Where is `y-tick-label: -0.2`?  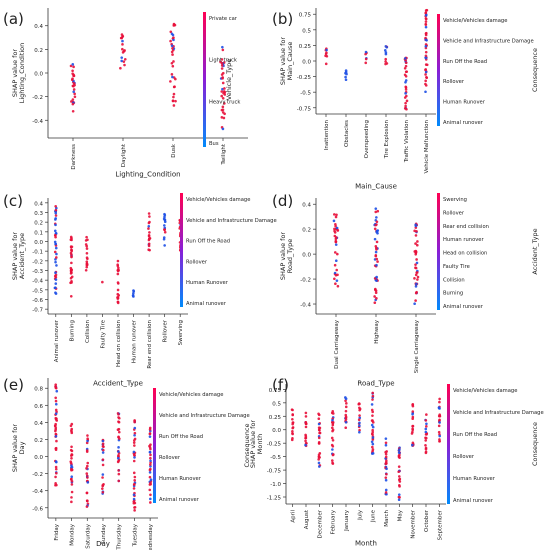 y-tick-label: -0.2 is located at coordinates (37, 98).